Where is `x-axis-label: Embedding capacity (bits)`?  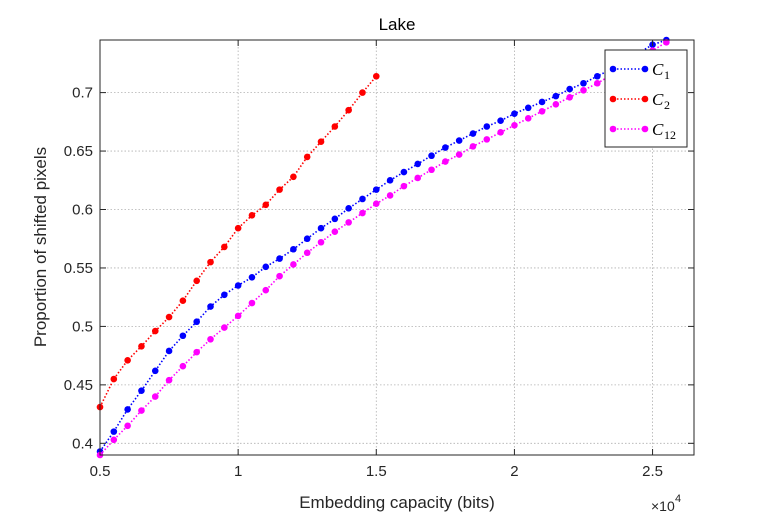
x-axis-label: Embedding capacity (bits) is located at coordinates (397, 502).